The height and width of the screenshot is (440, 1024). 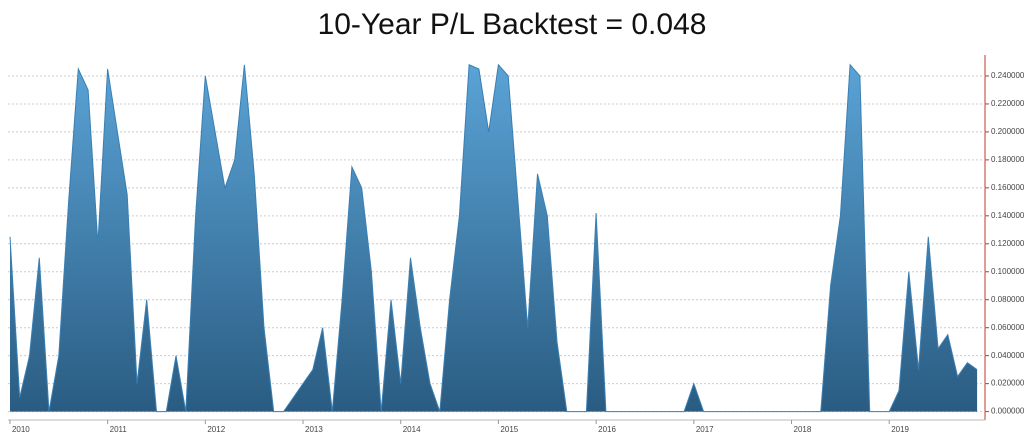 What do you see at coordinates (314, 429) in the screenshot?
I see `x-tick-label: 2013` at bounding box center [314, 429].